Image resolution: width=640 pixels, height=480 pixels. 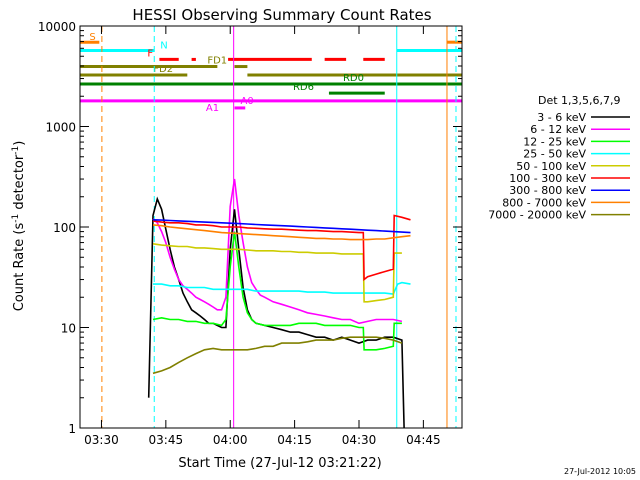 What do you see at coordinates (544, 202) in the screenshot?
I see `legend-label-8: 800 - 7000 keV` at bounding box center [544, 202].